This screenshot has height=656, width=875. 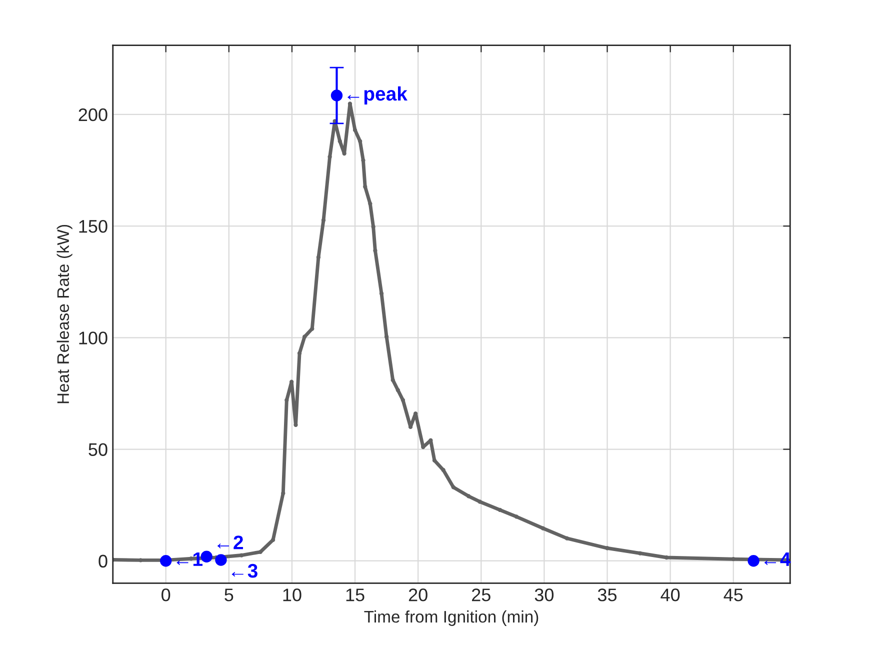 What do you see at coordinates (166, 595) in the screenshot?
I see `x-tick-label: 0` at bounding box center [166, 595].